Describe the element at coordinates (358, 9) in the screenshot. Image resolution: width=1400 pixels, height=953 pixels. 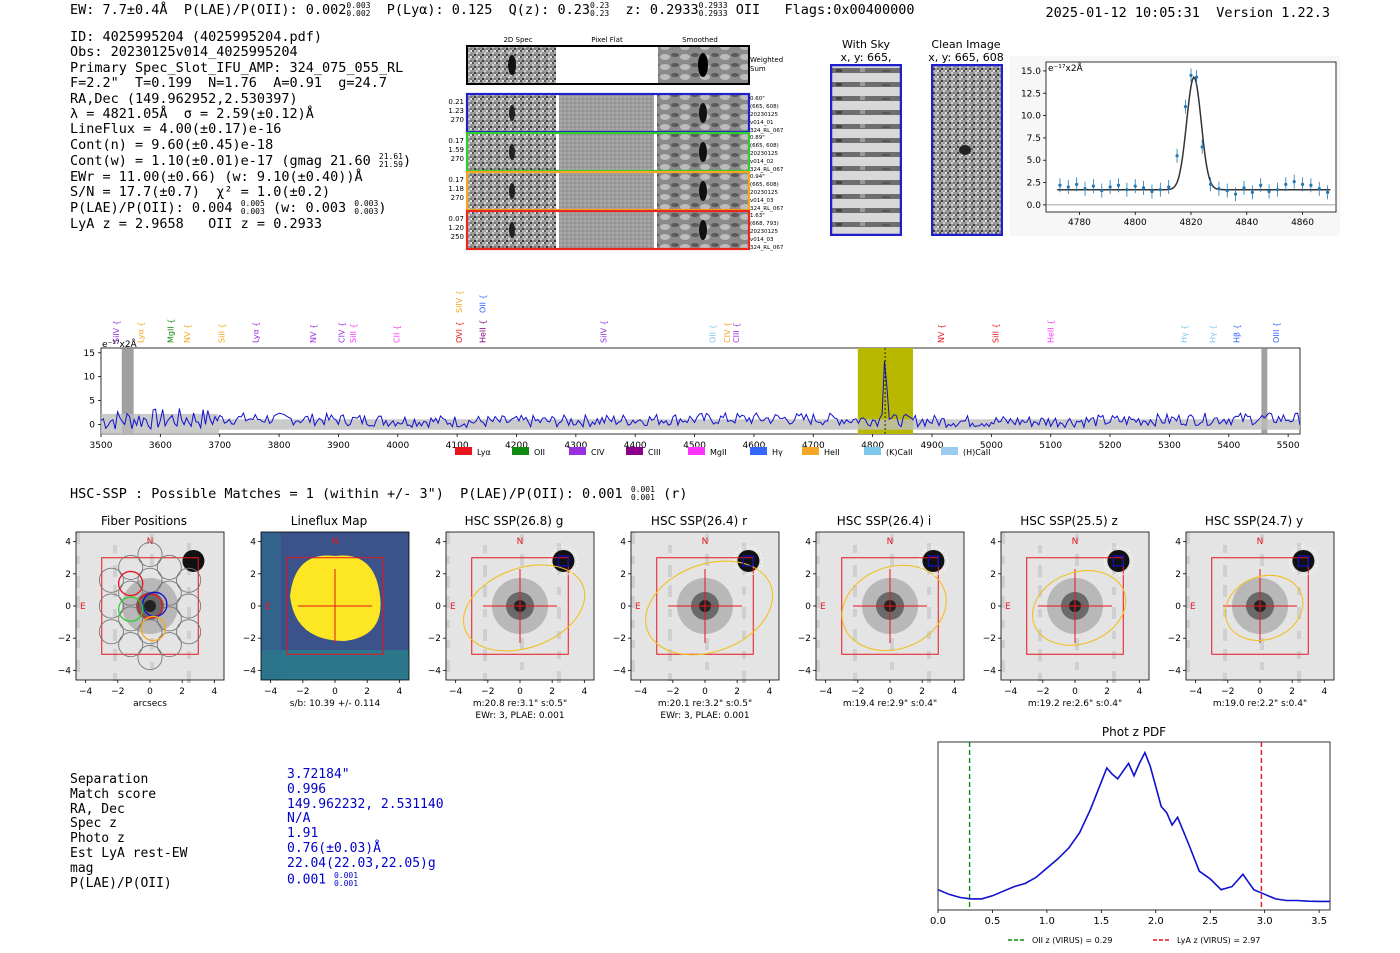
I see `plae-header-frac: 0.003 0.002` at that location.